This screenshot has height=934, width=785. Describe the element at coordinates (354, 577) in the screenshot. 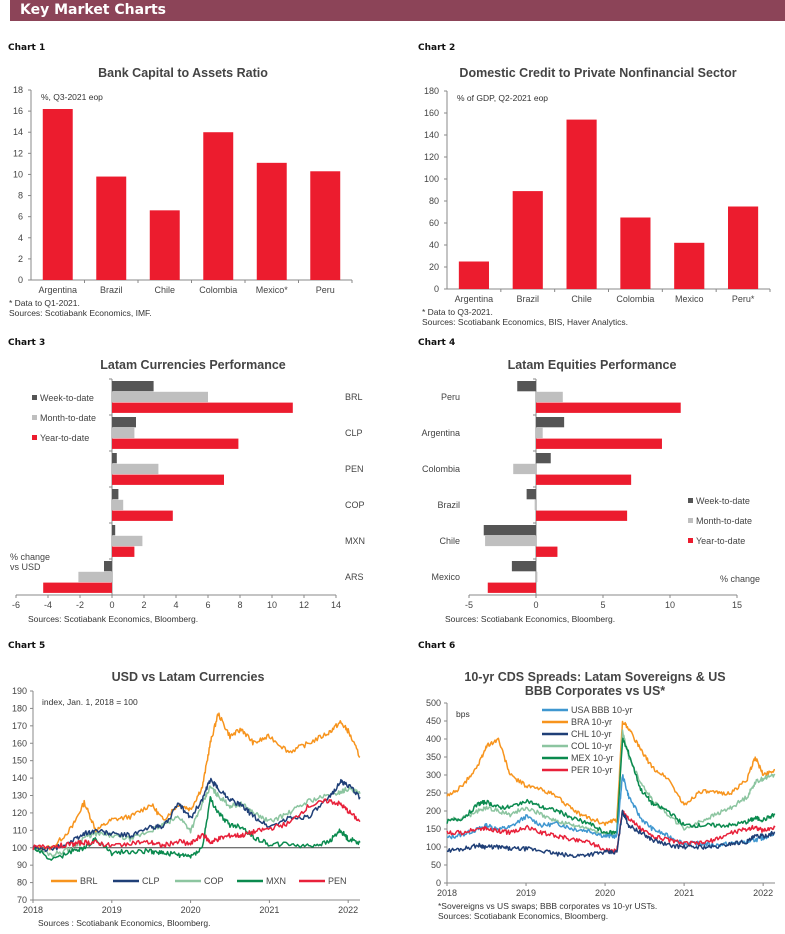

I see `category-label: ARS` at that location.